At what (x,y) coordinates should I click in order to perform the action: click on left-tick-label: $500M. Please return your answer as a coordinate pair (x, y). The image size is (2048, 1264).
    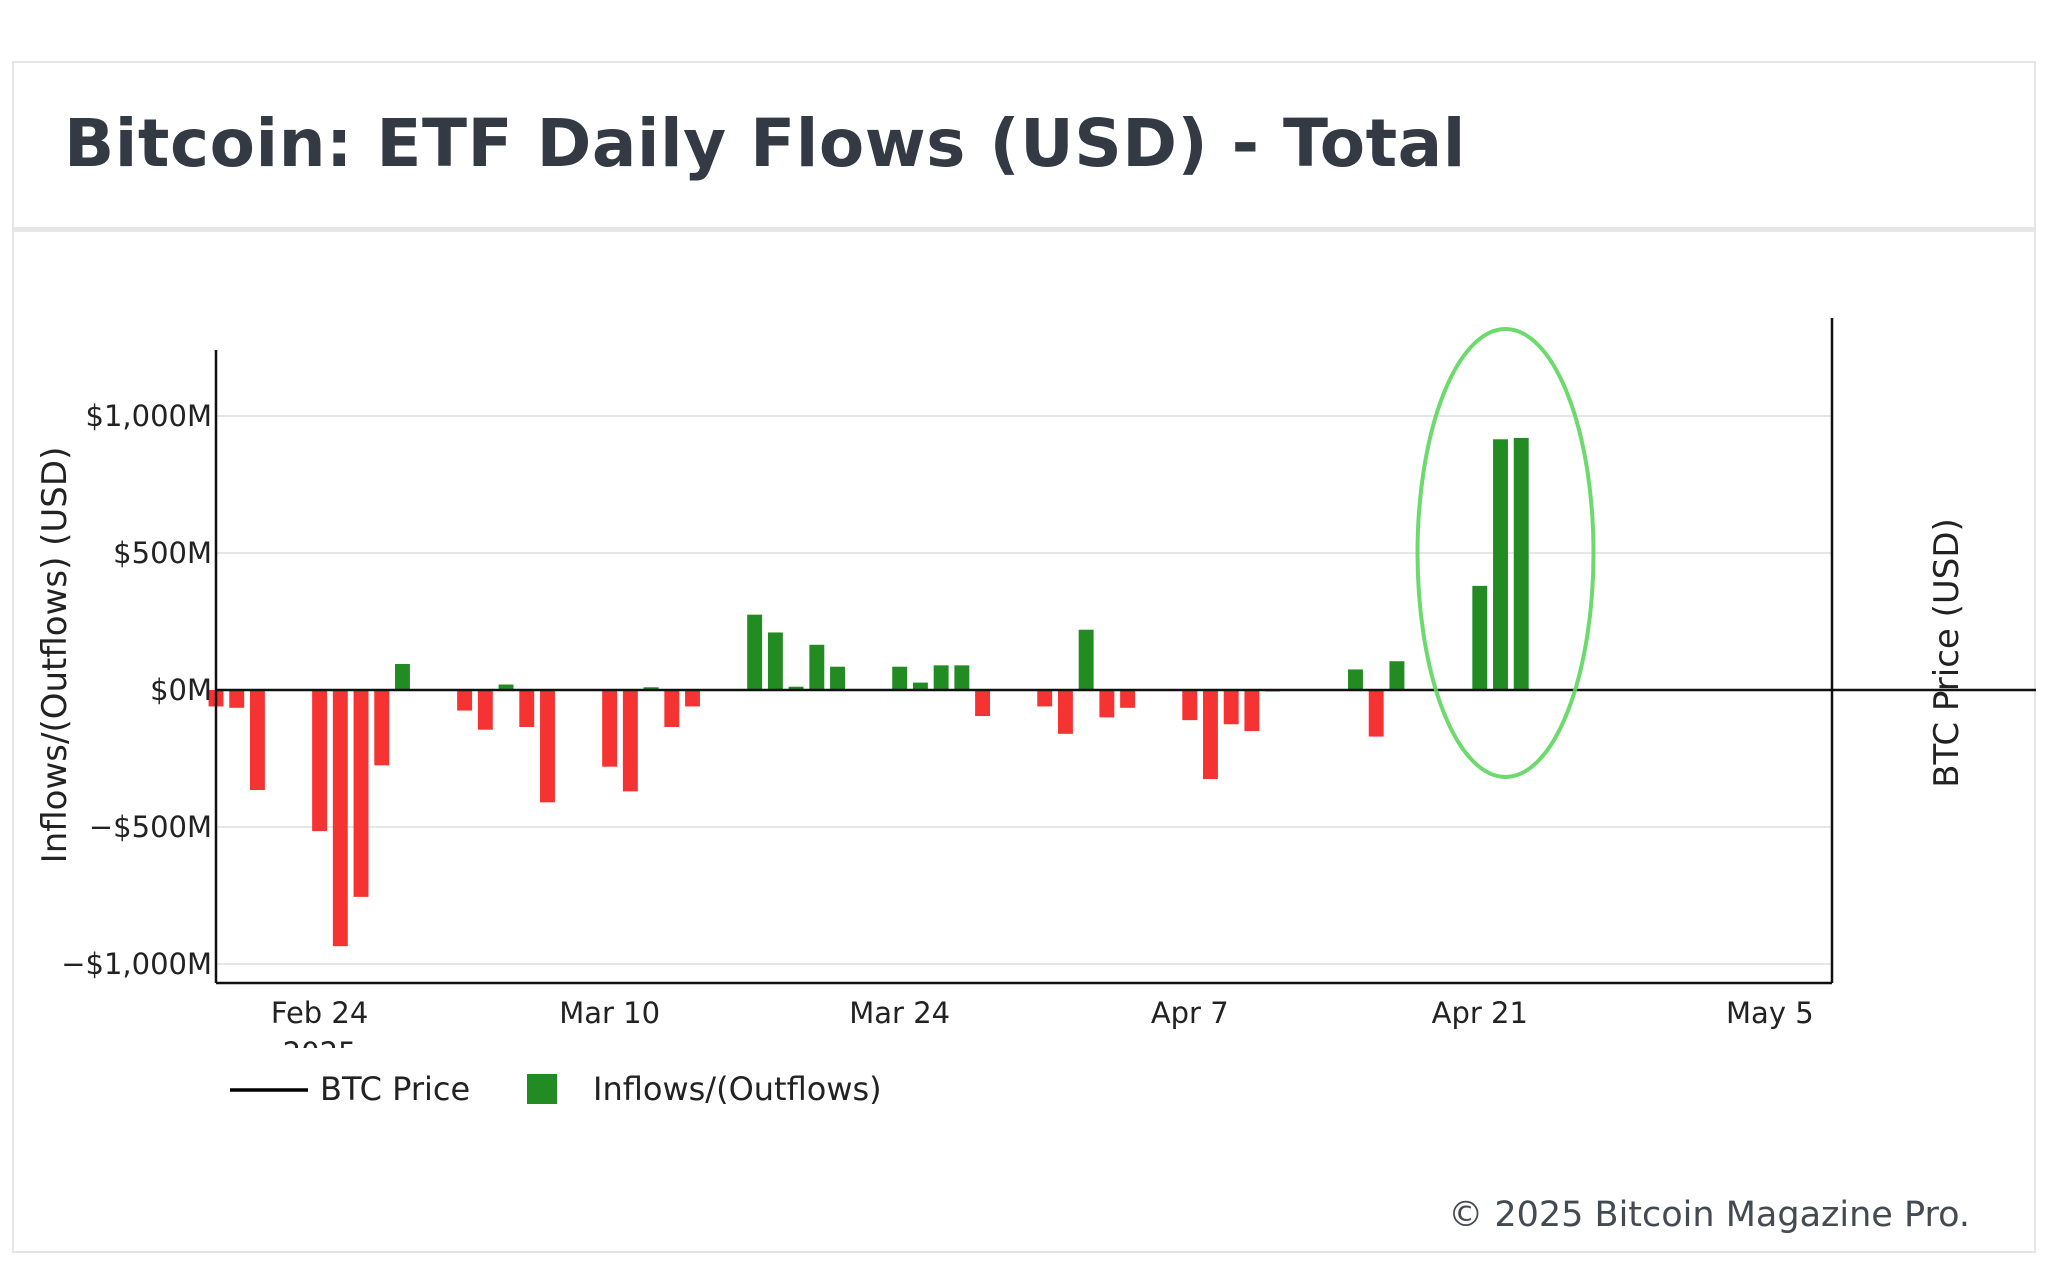
    Looking at the image, I should click on (162, 553).